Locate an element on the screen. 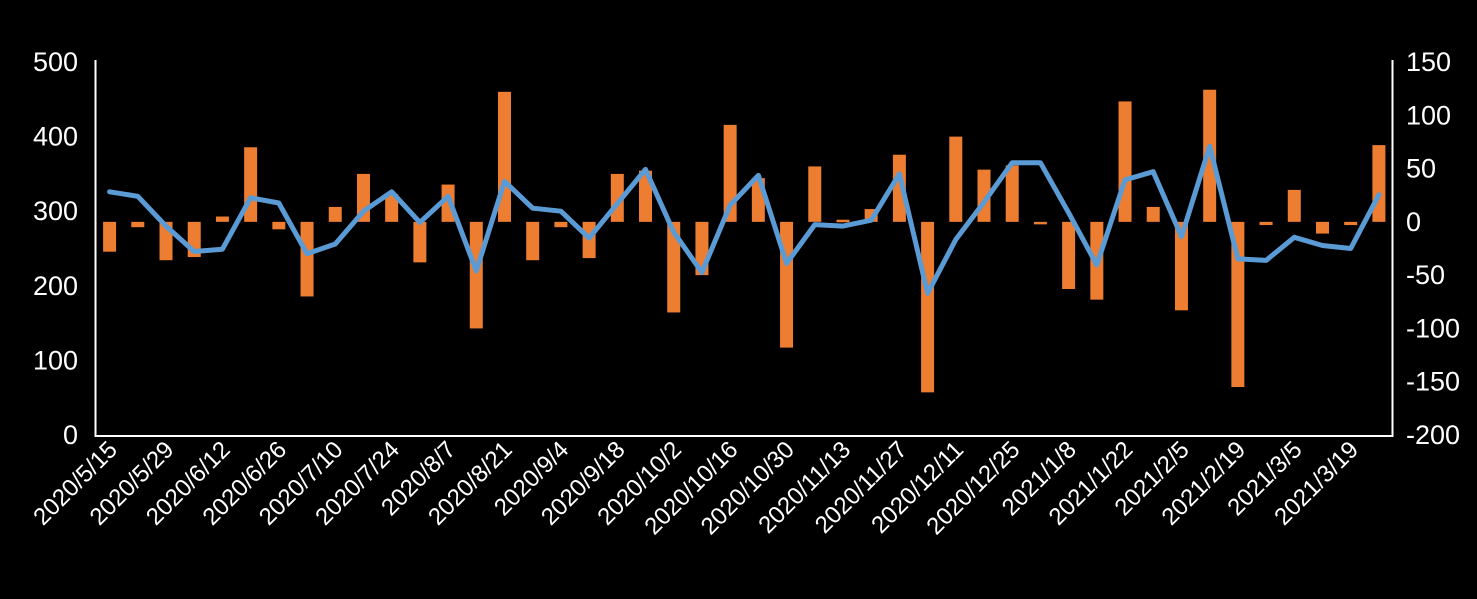 This screenshot has width=1477, height=599. left-axis-tick-label: 500 is located at coordinates (55, 62).